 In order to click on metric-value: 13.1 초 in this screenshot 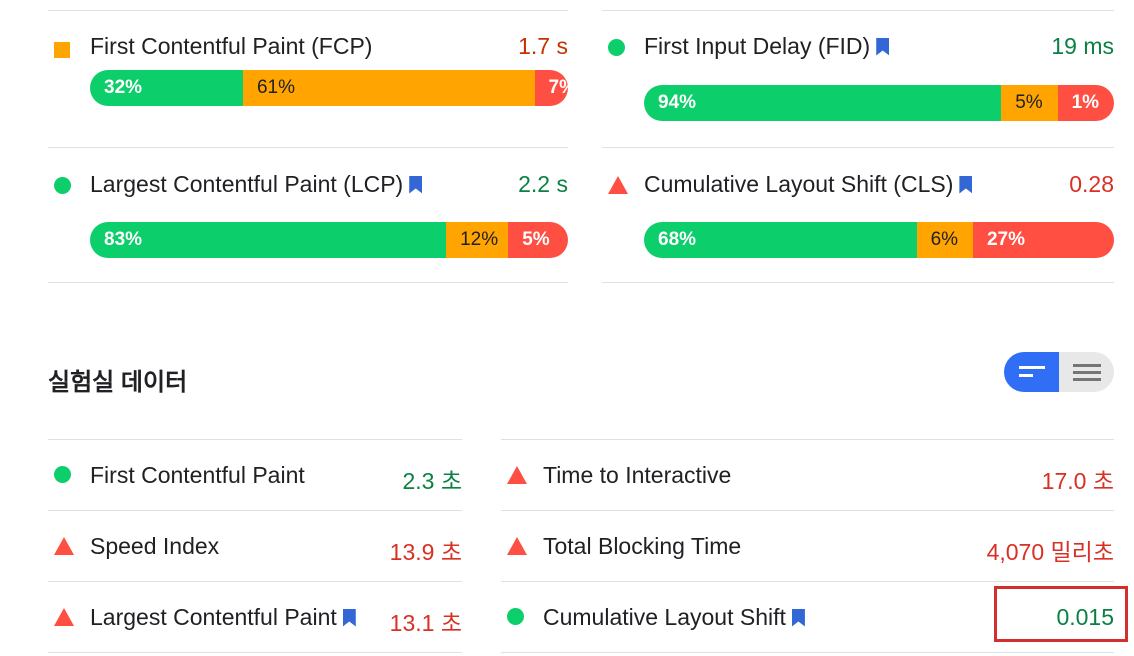, I will do `click(425, 623)`.